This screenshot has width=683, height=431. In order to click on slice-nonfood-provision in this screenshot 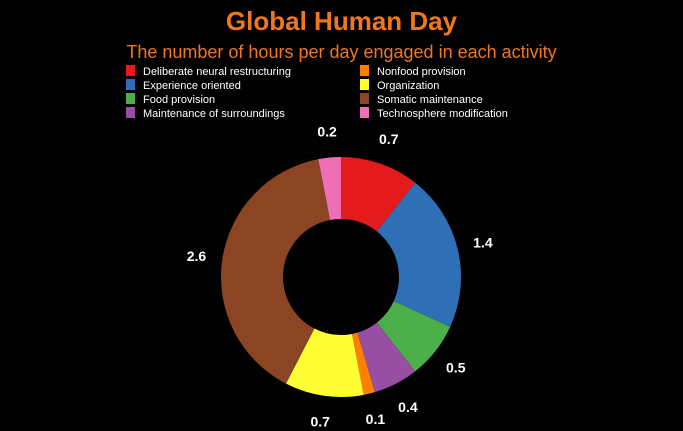, I will do `click(363, 363)`.